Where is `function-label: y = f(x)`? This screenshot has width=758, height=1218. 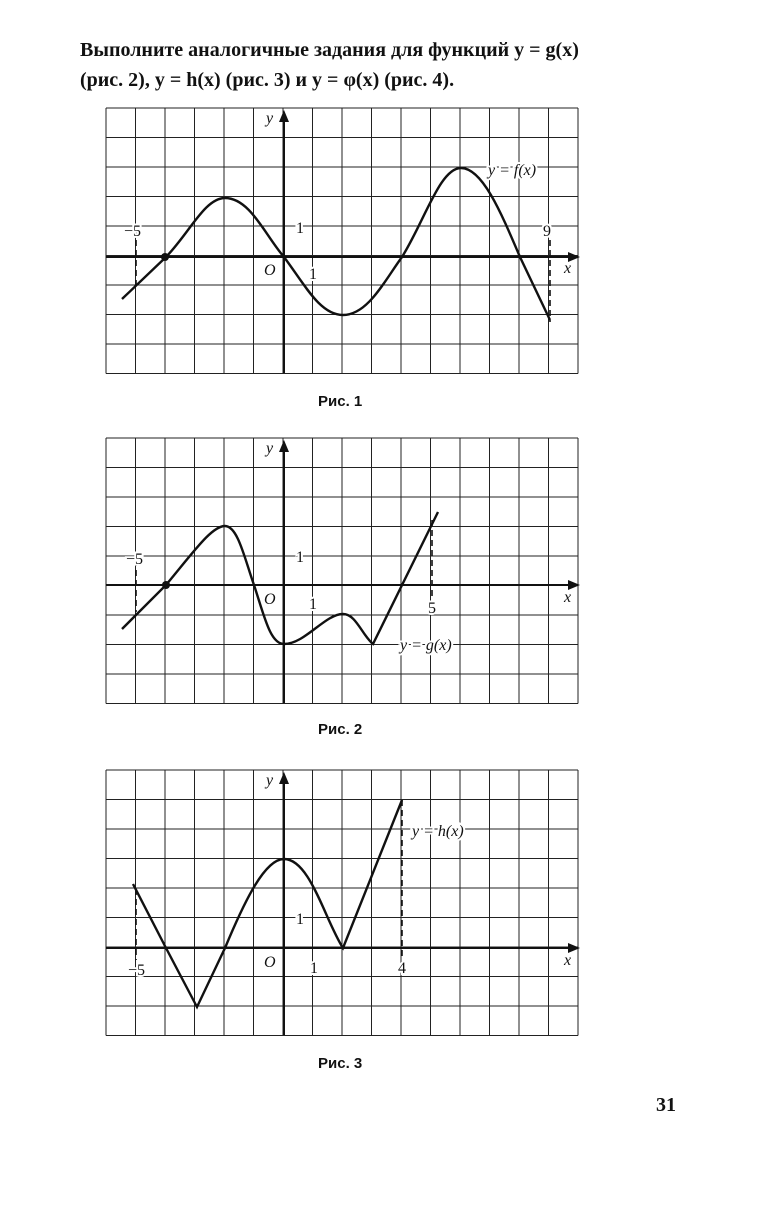 function-label: y = f(x) is located at coordinates (511, 170).